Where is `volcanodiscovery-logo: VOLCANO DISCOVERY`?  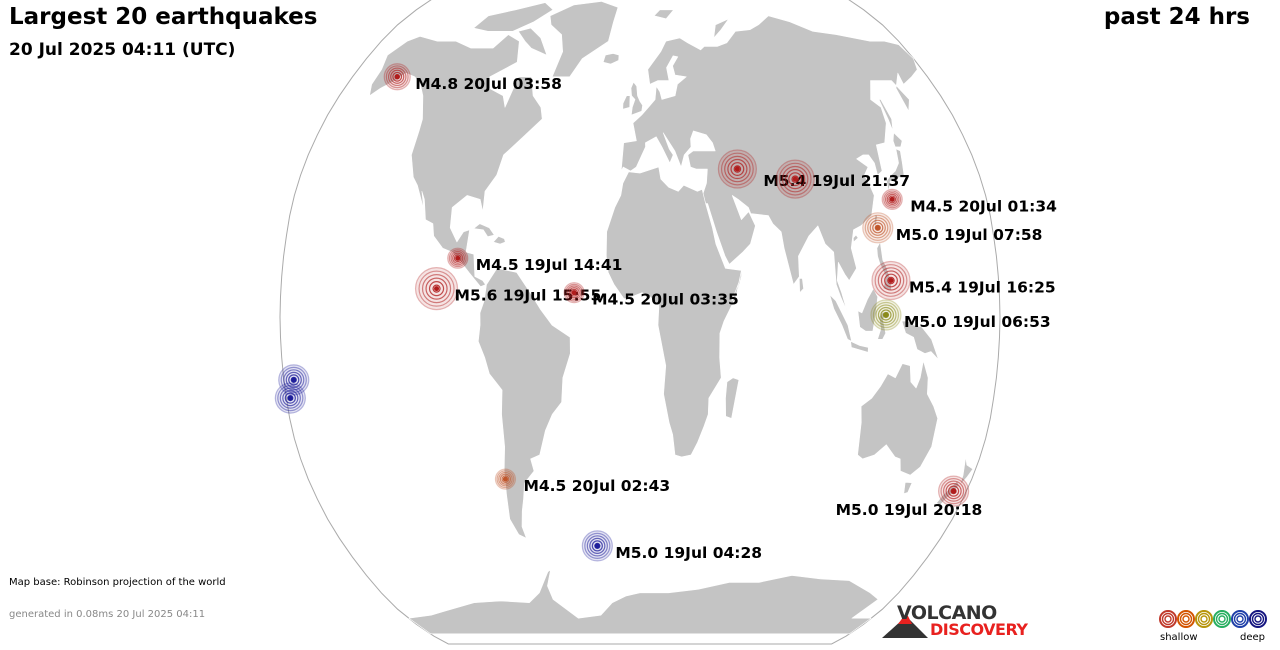
volcanodiscovery-logo: VOLCANO DISCOVERY is located at coordinates (960, 622).